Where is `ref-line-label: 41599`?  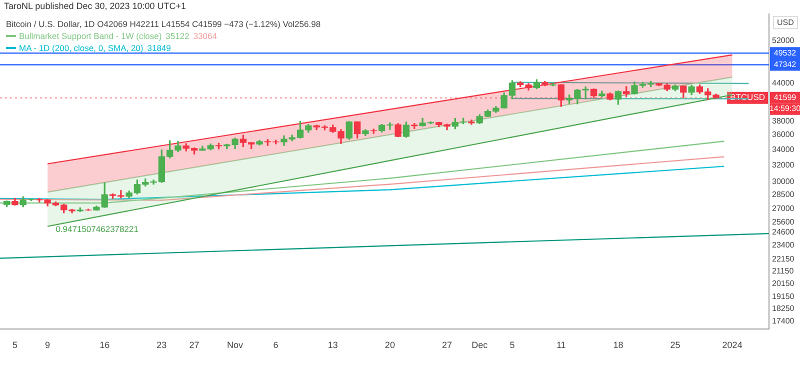 ref-line-label: 41599 is located at coordinates (785, 97).